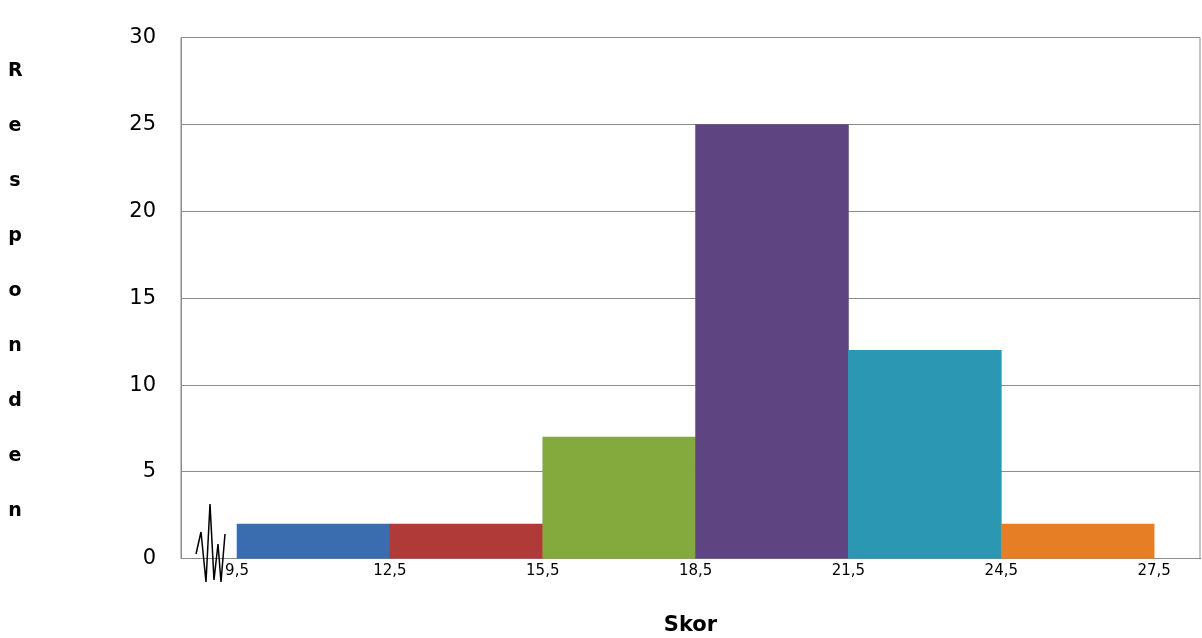  Describe the element at coordinates (149, 557) in the screenshot. I see `y-tick-label: 0` at that location.